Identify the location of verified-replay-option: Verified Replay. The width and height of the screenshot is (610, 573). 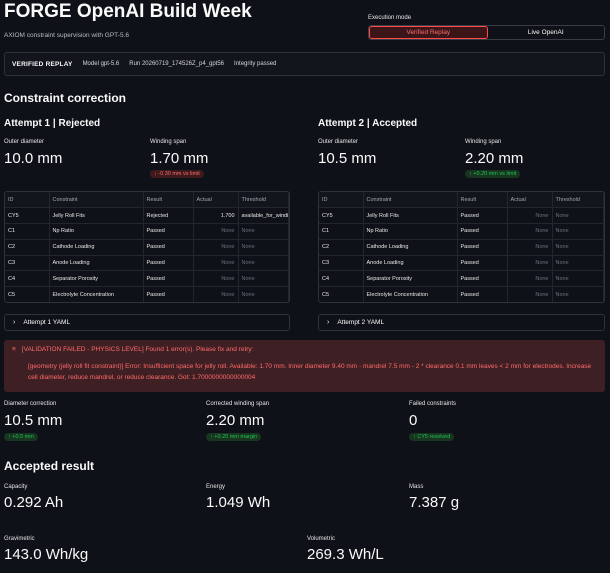
(428, 32).